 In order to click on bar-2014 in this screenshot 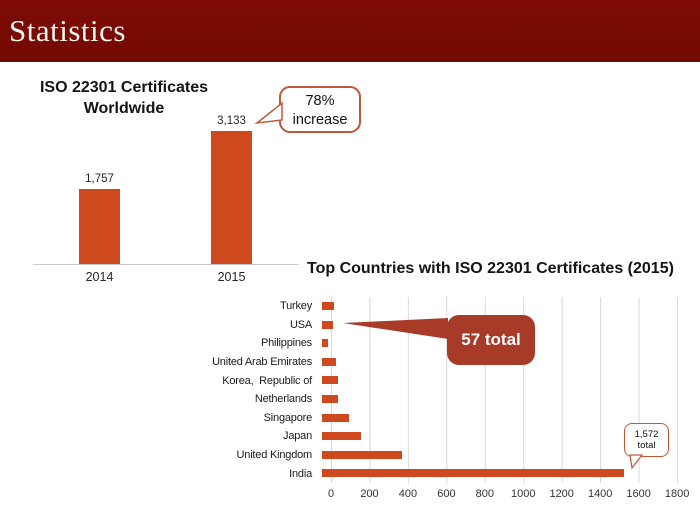, I will do `click(99, 226)`.